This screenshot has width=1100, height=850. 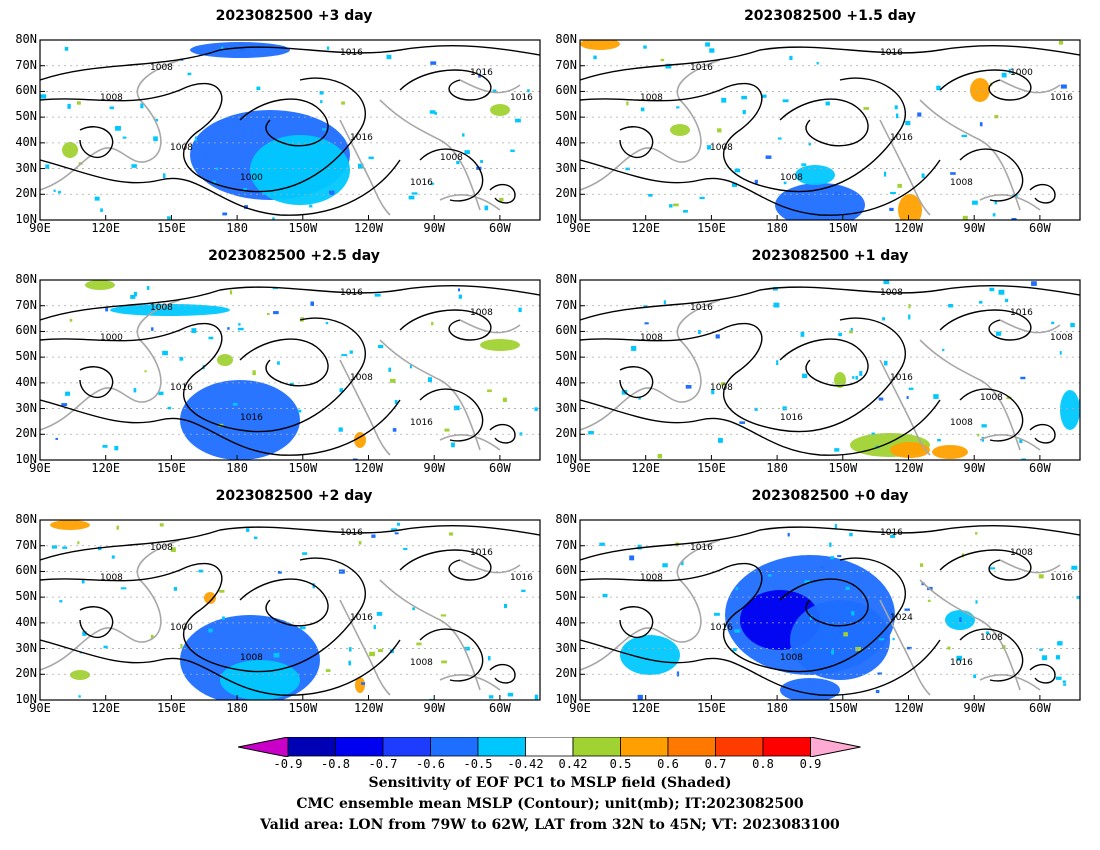 What do you see at coordinates (711, 708) in the screenshot?
I see `lon-tick-label: 150E` at bounding box center [711, 708].